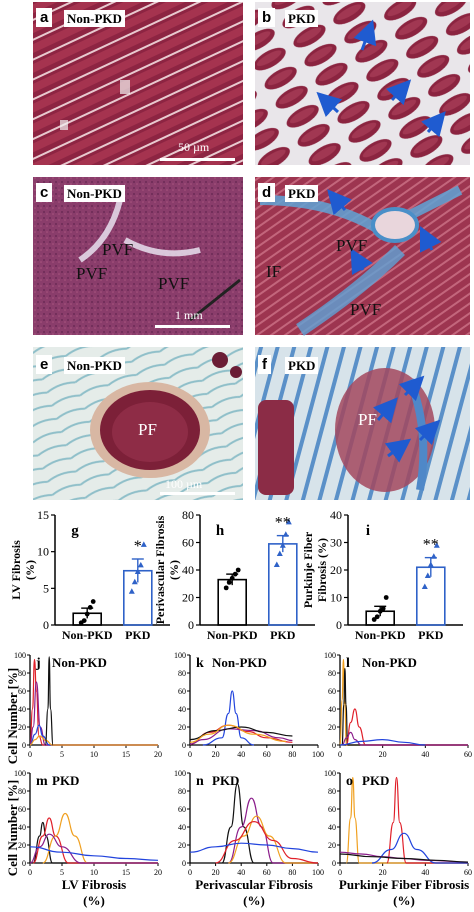 The image size is (474, 912). I want to click on line-n-ytick-label: 40, so click(182, 827).